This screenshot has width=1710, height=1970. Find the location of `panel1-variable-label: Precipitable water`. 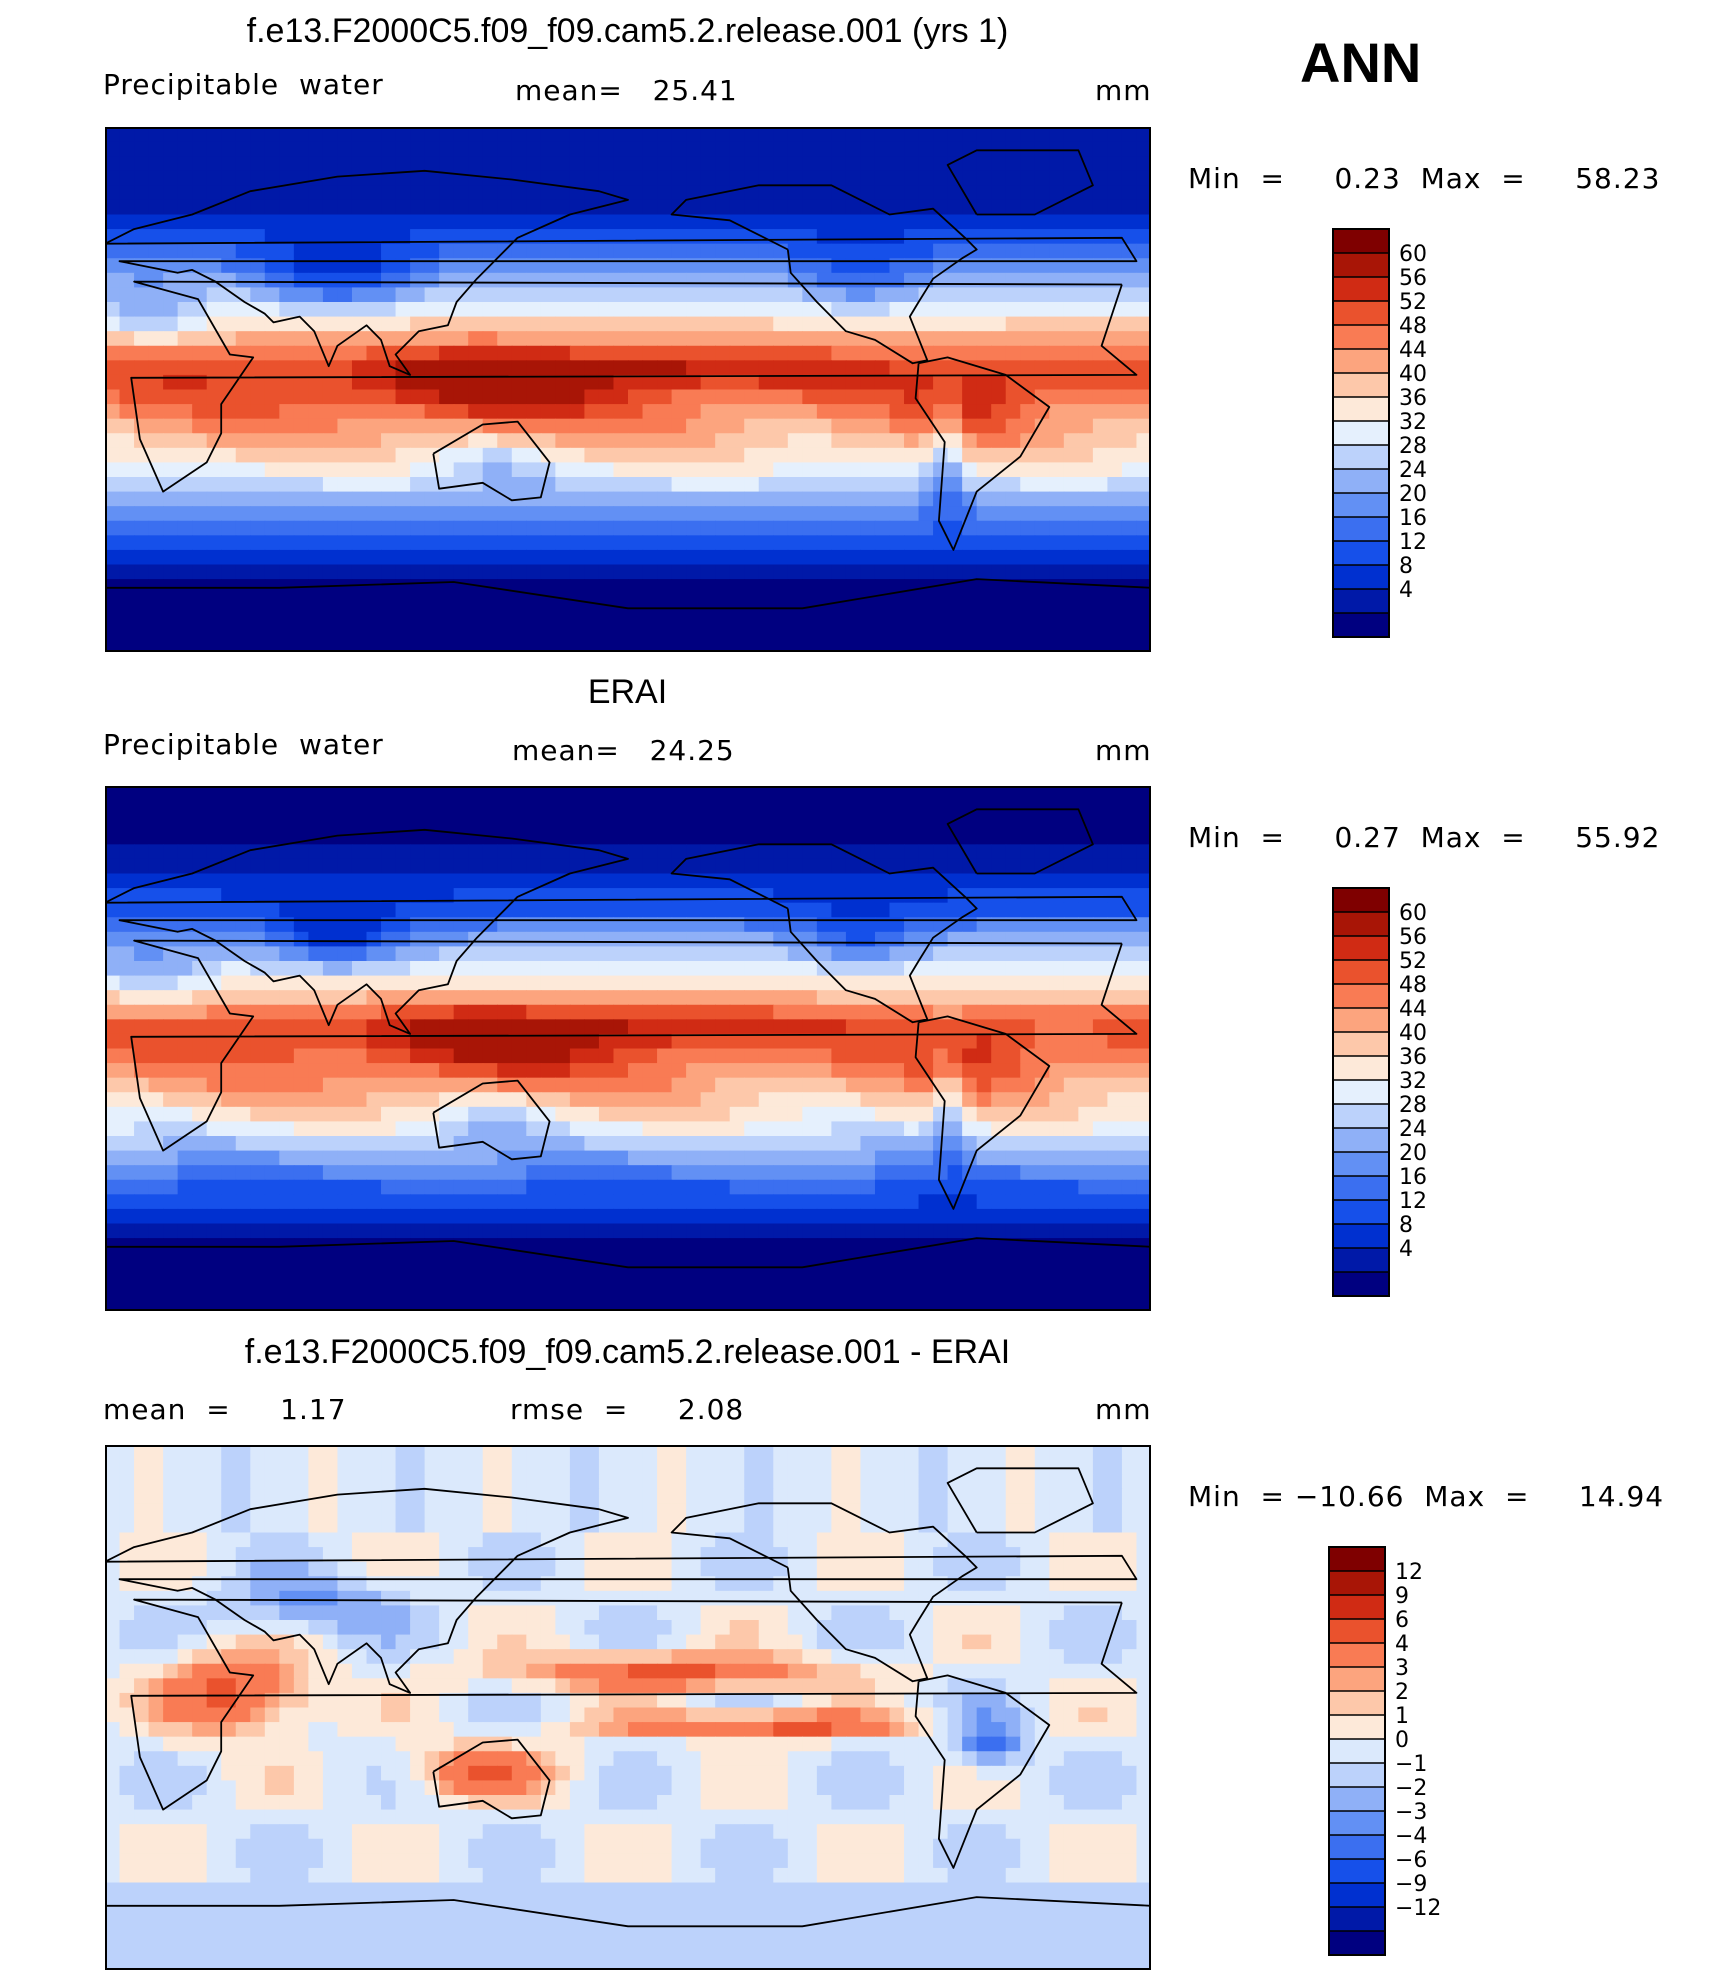

panel1-variable-label: Precipitable water is located at coordinates (243, 84).